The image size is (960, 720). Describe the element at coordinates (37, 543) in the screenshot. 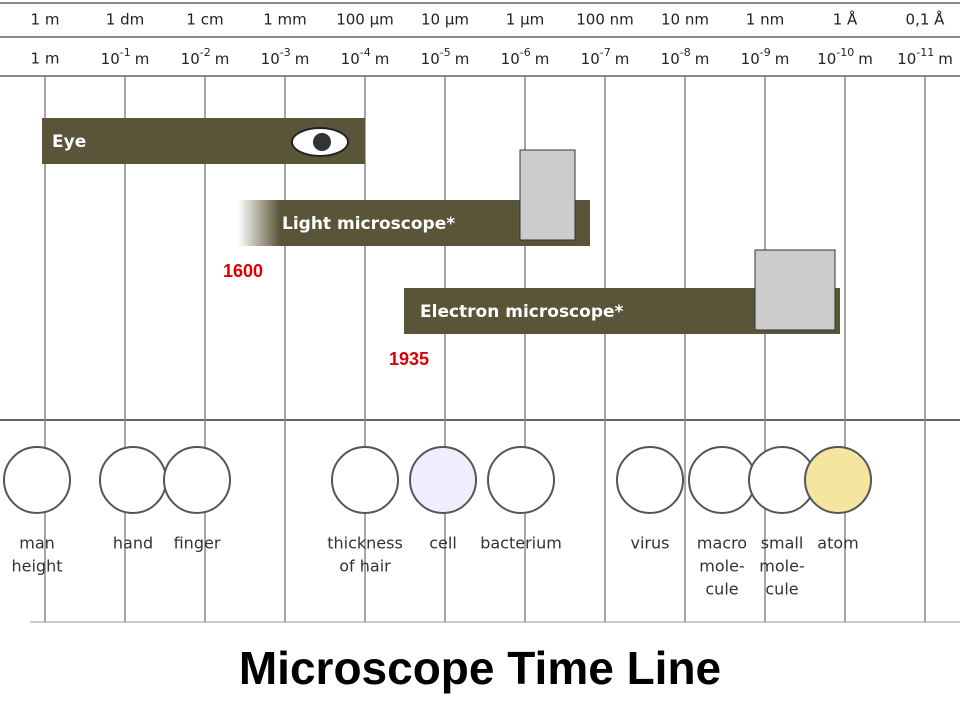

I see `object-label: man` at that location.